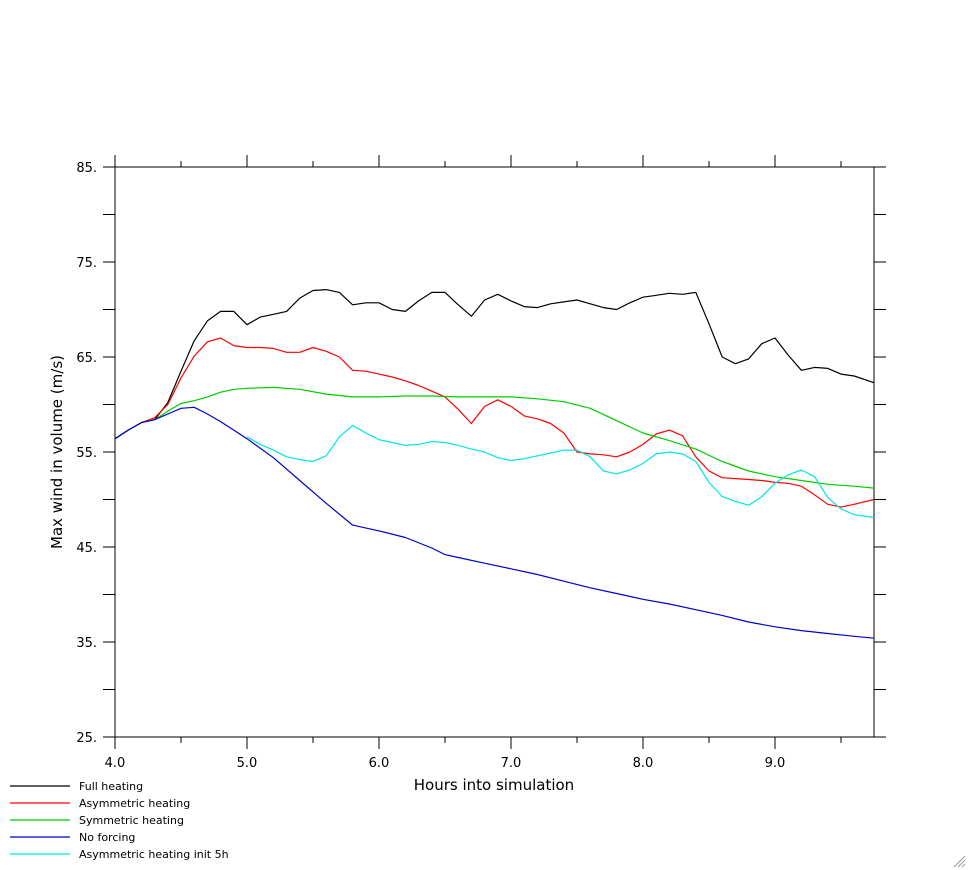 The width and height of the screenshot is (968, 870). What do you see at coordinates (959, 861) in the screenshot?
I see `resize-grip-icon` at bounding box center [959, 861].